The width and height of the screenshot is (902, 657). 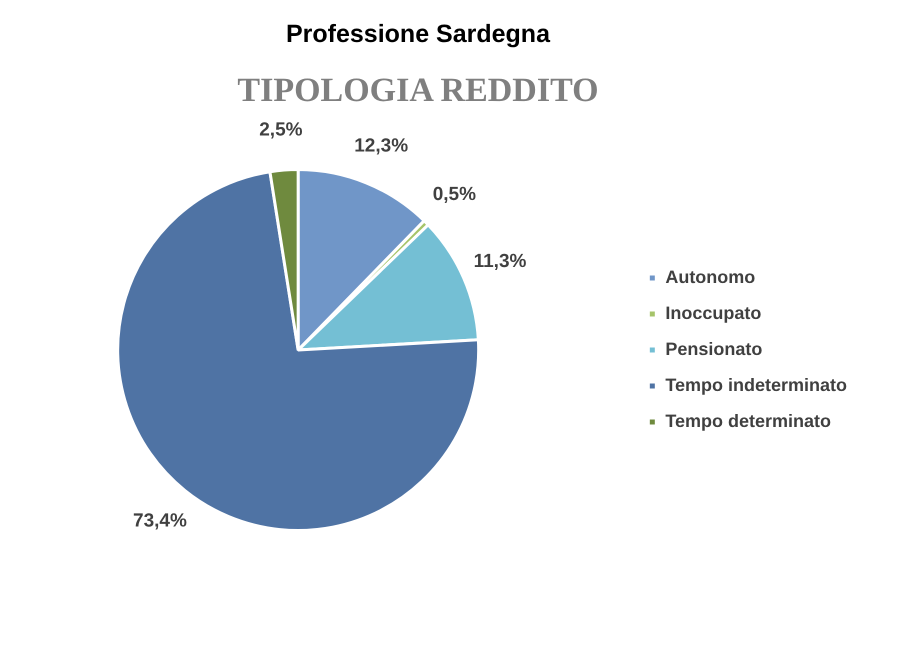 I want to click on legend-label: Tempo determinato, so click(x=748, y=420).